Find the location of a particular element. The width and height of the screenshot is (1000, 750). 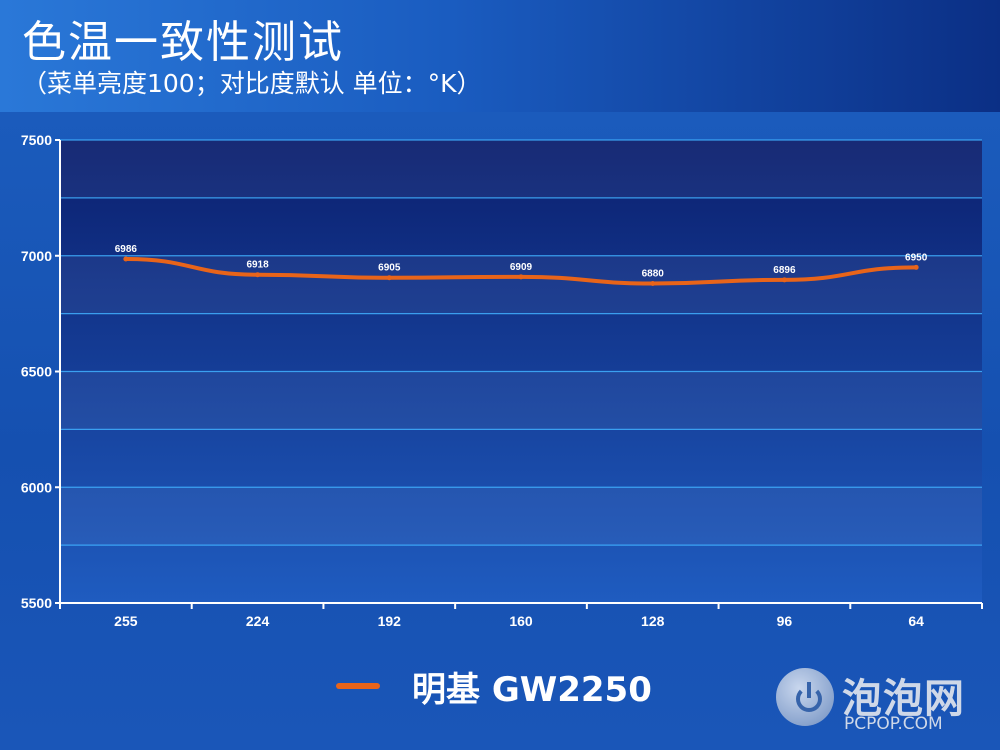

legend-line-swatch is located at coordinates (358, 686).